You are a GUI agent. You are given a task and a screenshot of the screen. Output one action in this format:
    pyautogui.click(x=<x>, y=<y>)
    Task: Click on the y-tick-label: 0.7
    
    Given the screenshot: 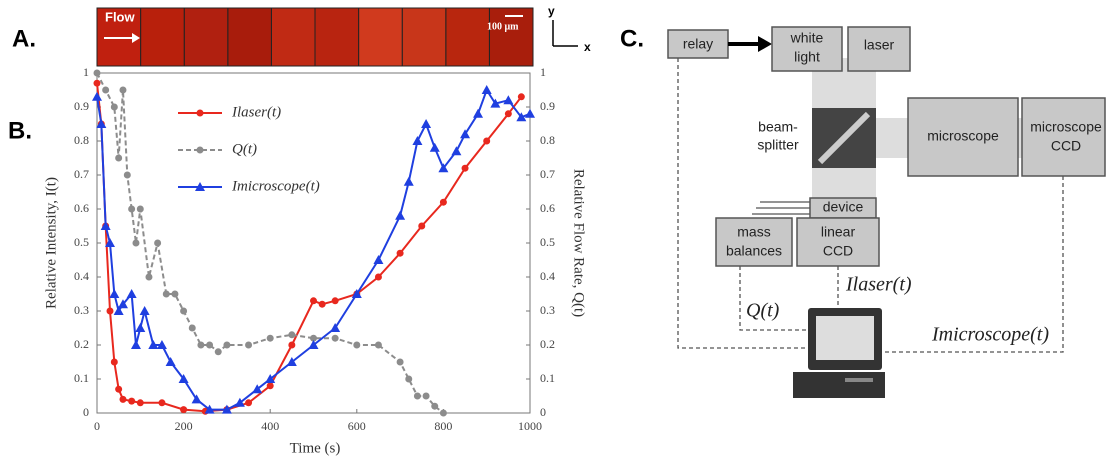 What is the action you would take?
    pyautogui.click(x=81, y=174)
    